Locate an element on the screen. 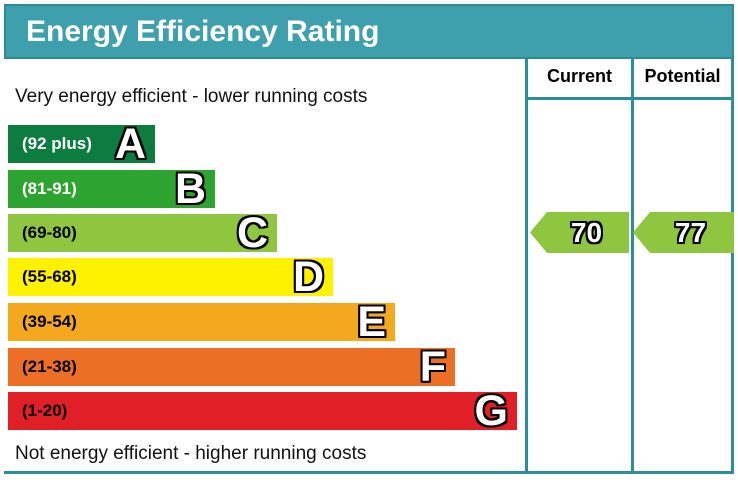  band-range-label: (1-20) is located at coordinates (45, 410).